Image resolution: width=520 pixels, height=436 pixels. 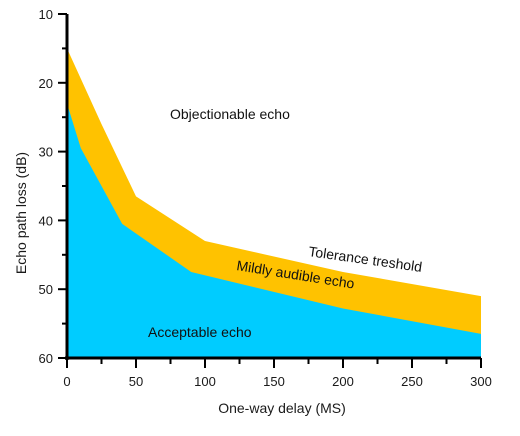 What do you see at coordinates (274, 381) in the screenshot?
I see `x-tick-label: 150` at bounding box center [274, 381].